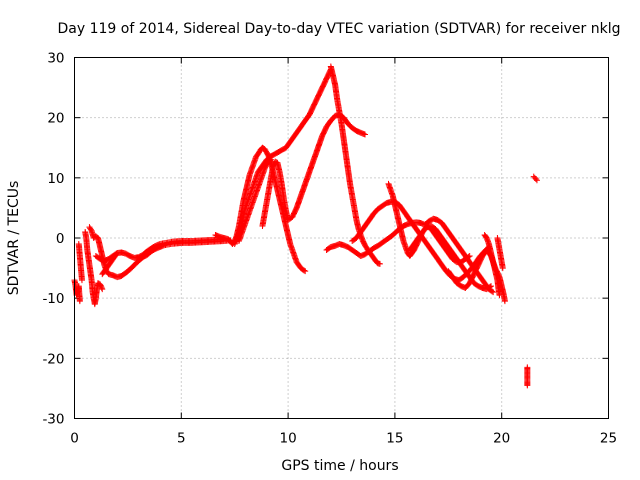 The width and height of the screenshot is (640, 480). I want to click on y-tick-label: -20, so click(53, 359).